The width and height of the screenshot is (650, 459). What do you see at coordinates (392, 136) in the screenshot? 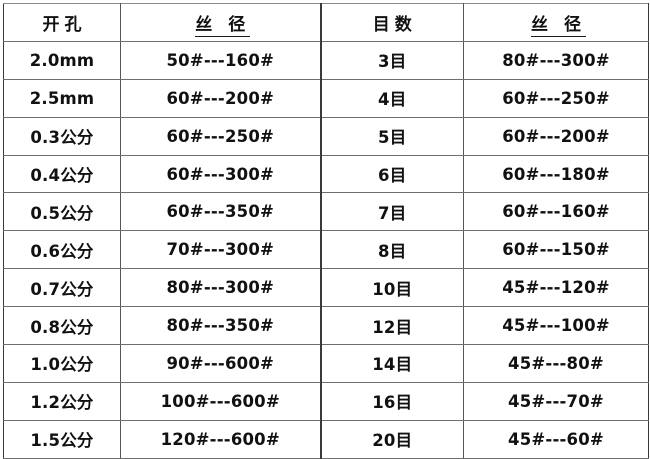
I see `cell-mesh-count: 5目` at bounding box center [392, 136].